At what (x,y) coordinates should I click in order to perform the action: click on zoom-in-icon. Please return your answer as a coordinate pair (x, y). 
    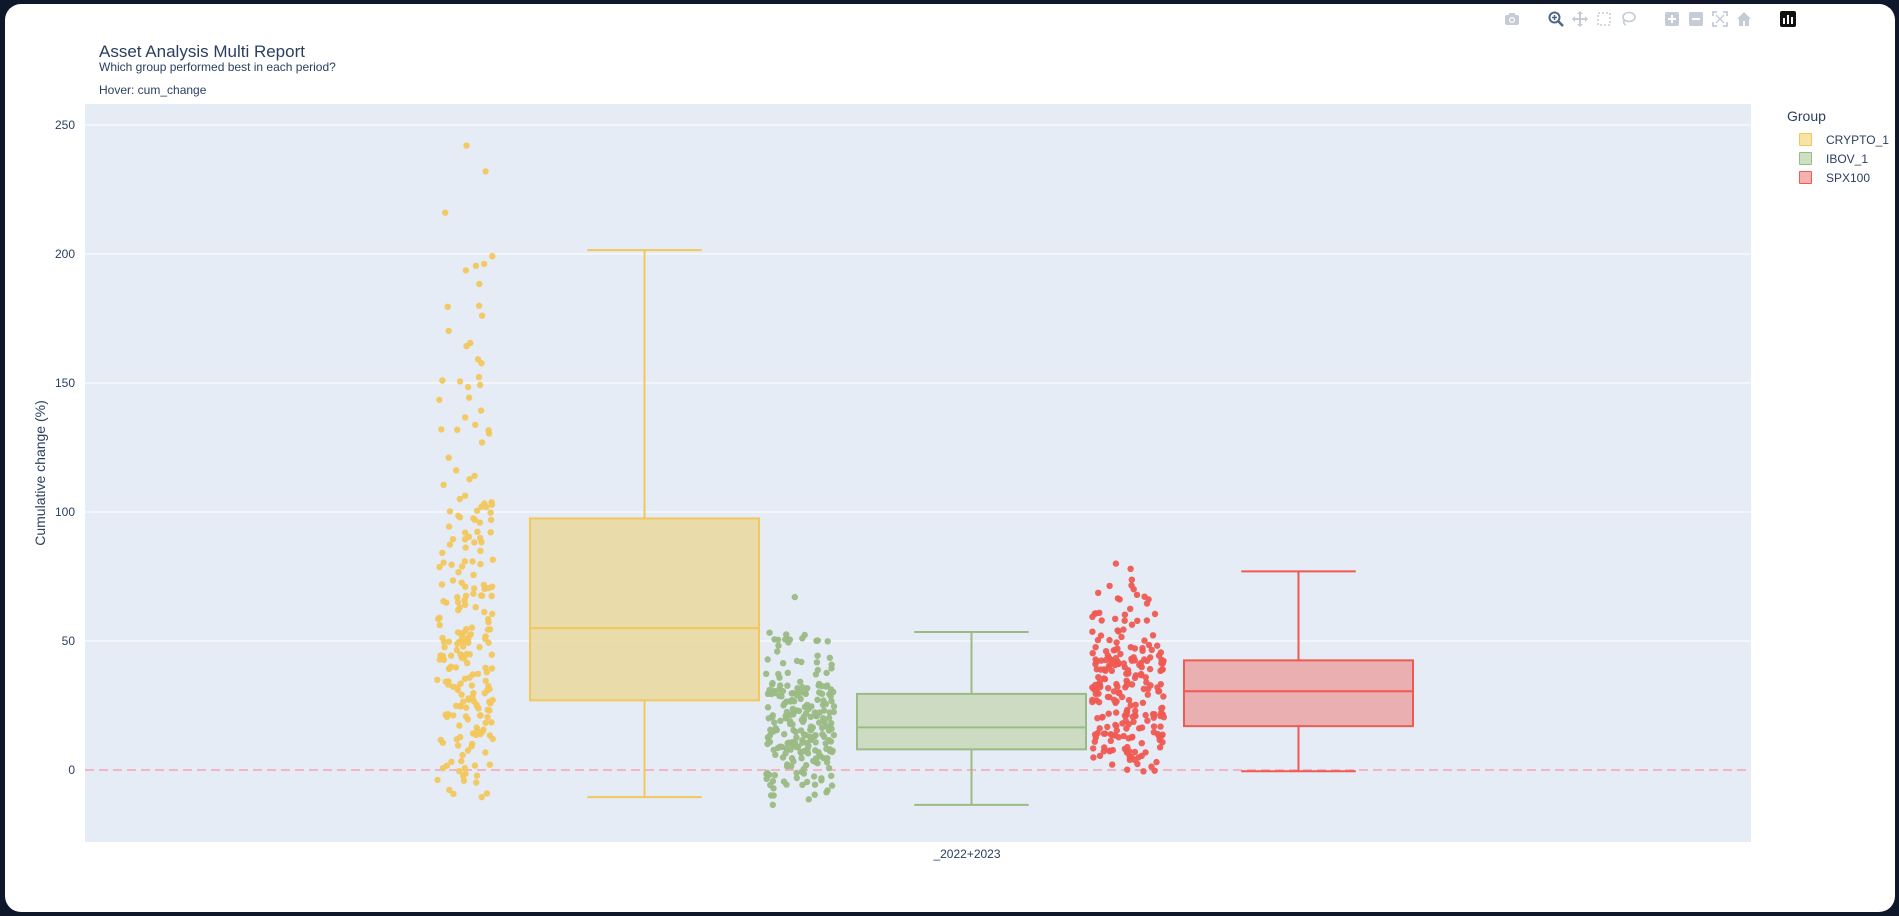
    Looking at the image, I should click on (1672, 19).